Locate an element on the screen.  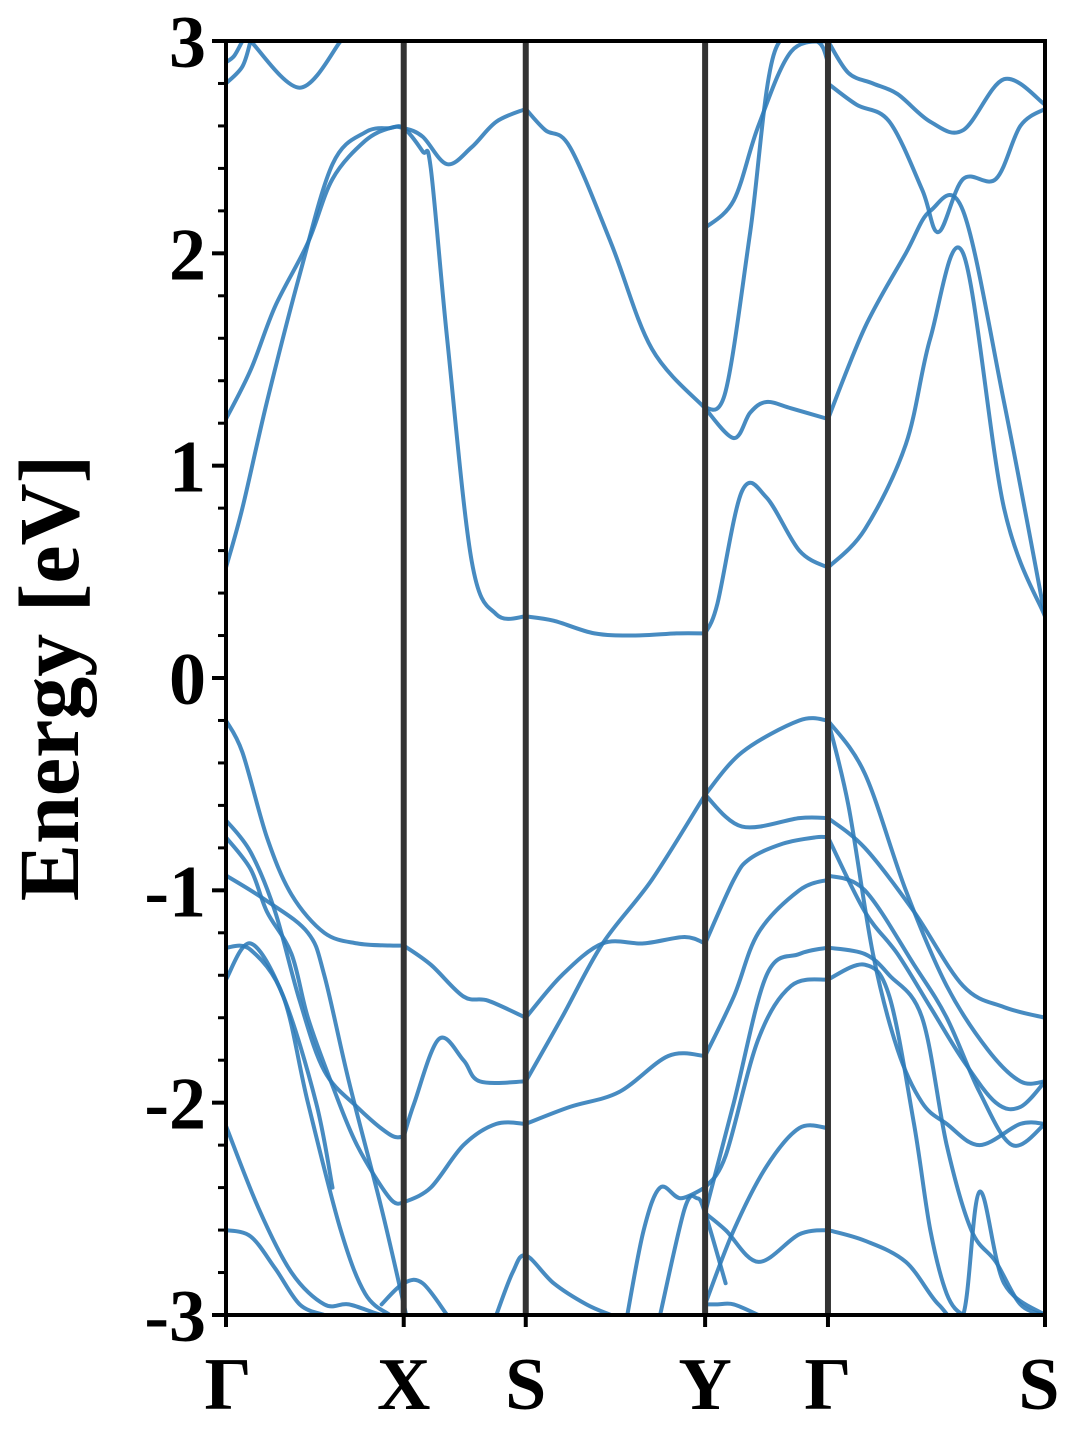
y-tick-label-3: 0 is located at coordinates (187, 680).